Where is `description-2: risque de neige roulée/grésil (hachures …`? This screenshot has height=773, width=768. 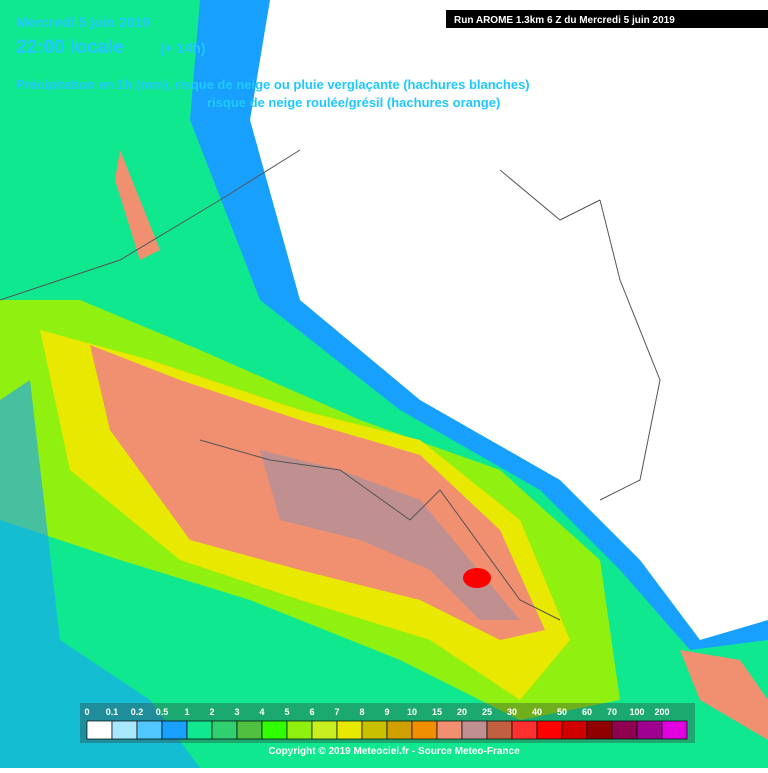
description-2: risque de neige roulée/grésil (hachures … is located at coordinates (353, 102).